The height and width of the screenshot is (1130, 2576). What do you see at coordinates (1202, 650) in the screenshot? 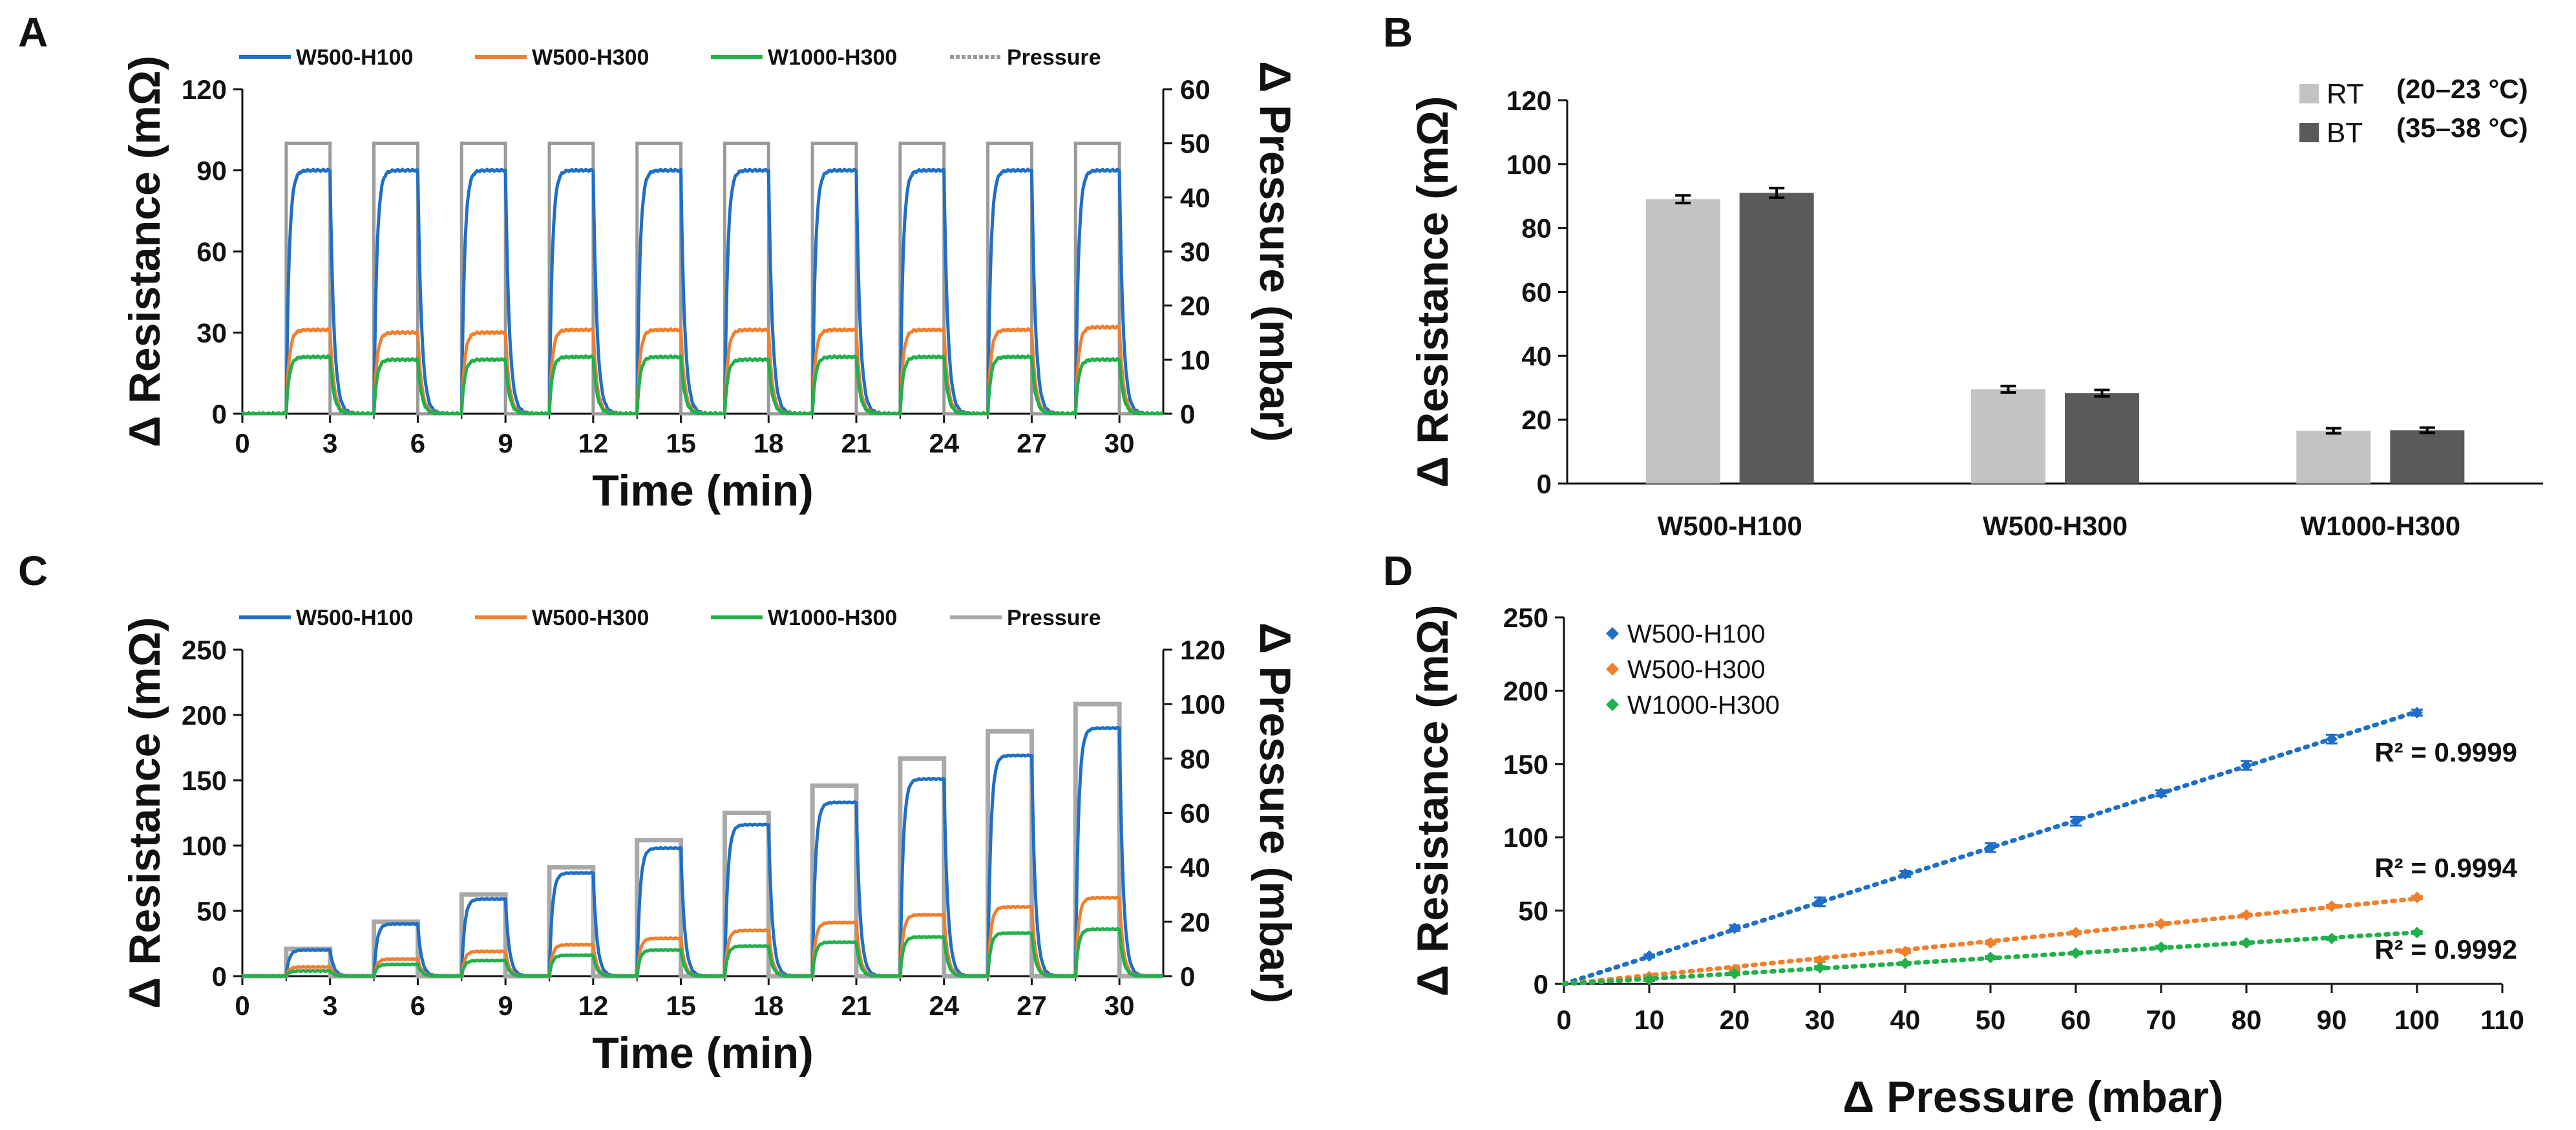
I see `y2-tick-label: 120` at bounding box center [1202, 650].